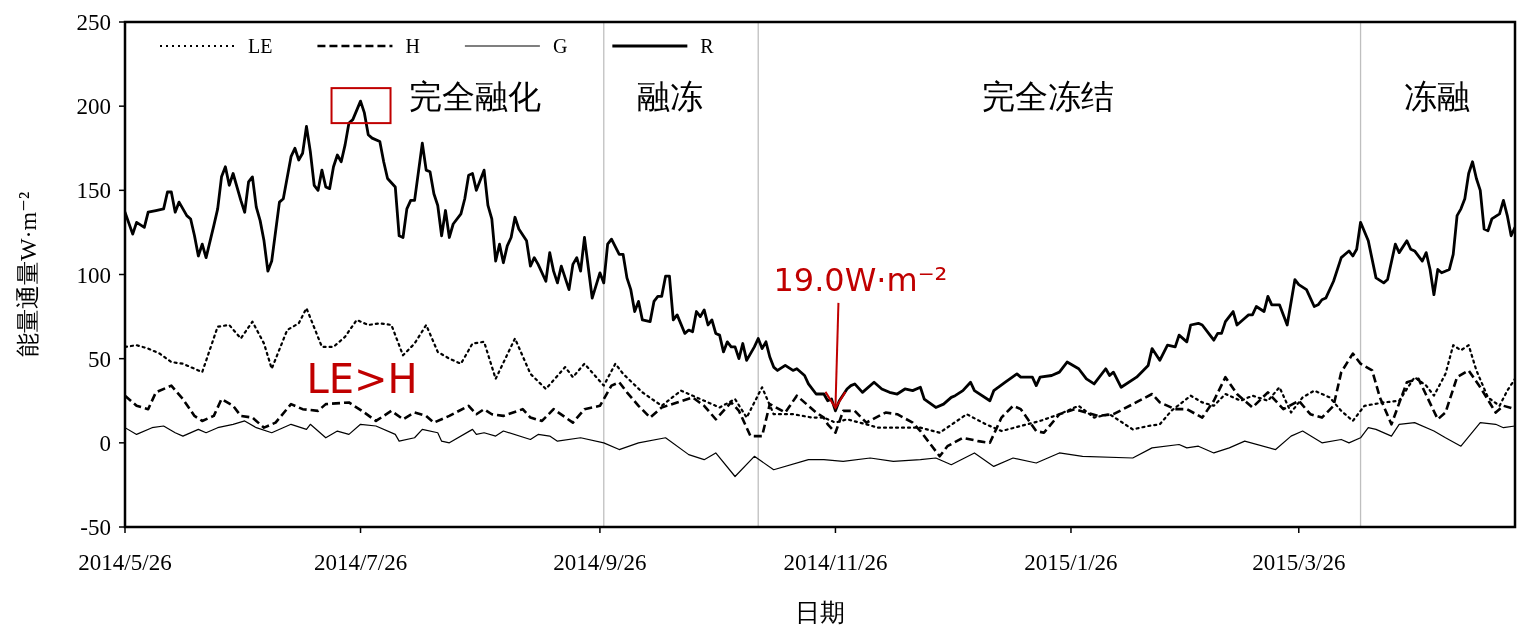 This screenshot has height=625, width=1517. Describe the element at coordinates (820, 612) in the screenshot. I see `x-axis-title: 日期` at that location.